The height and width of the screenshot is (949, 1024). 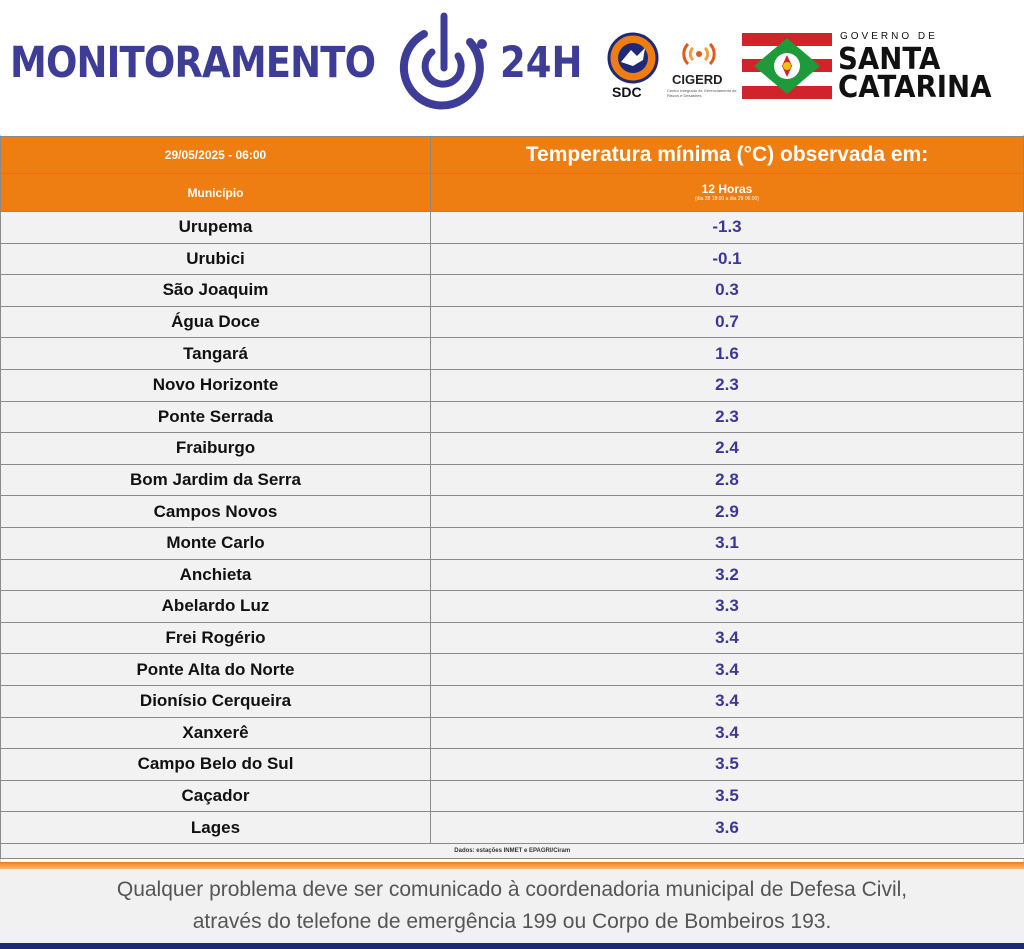 What do you see at coordinates (215, 575) in the screenshot?
I see `municipio-name: Anchieta` at bounding box center [215, 575].